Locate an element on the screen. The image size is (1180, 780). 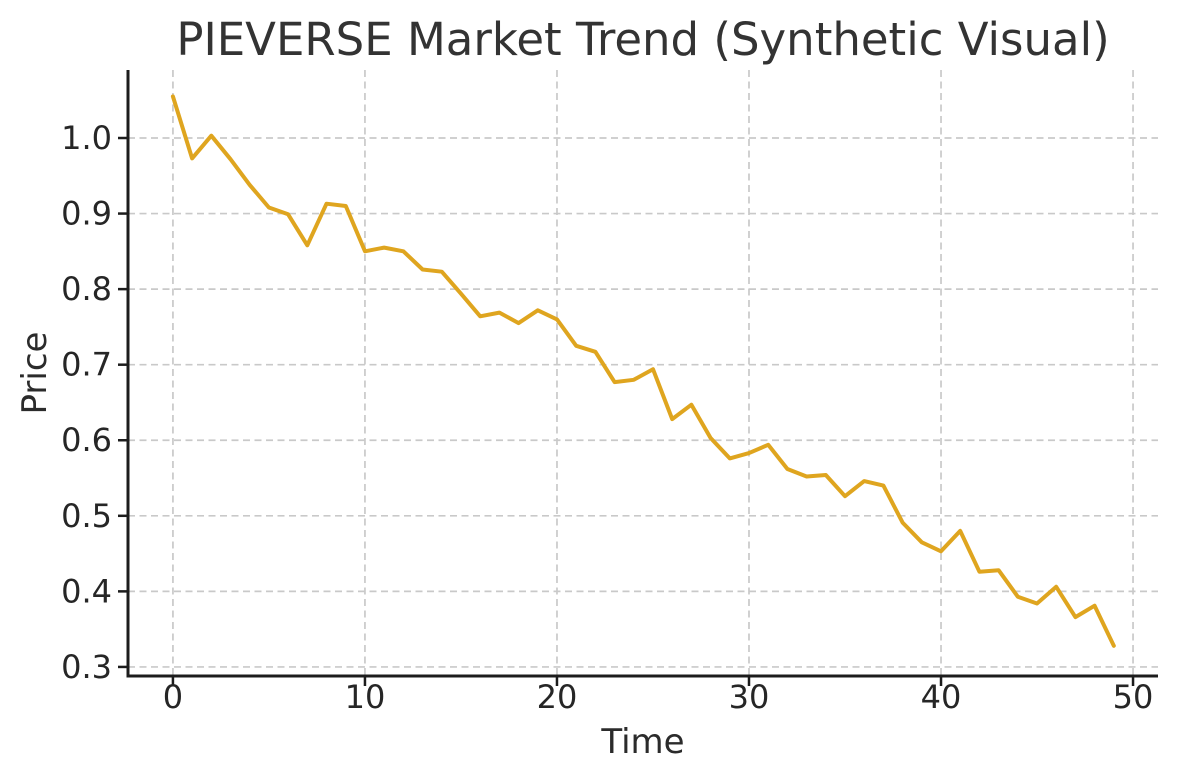
x-tick-label: 40 is located at coordinates (941, 697).